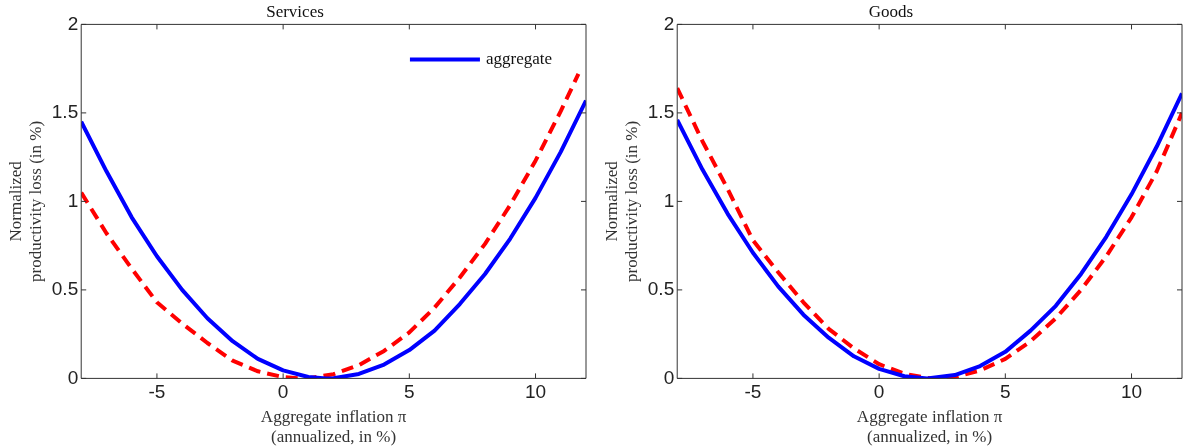  I want to click on chart-title: Goods, so click(891, 11).